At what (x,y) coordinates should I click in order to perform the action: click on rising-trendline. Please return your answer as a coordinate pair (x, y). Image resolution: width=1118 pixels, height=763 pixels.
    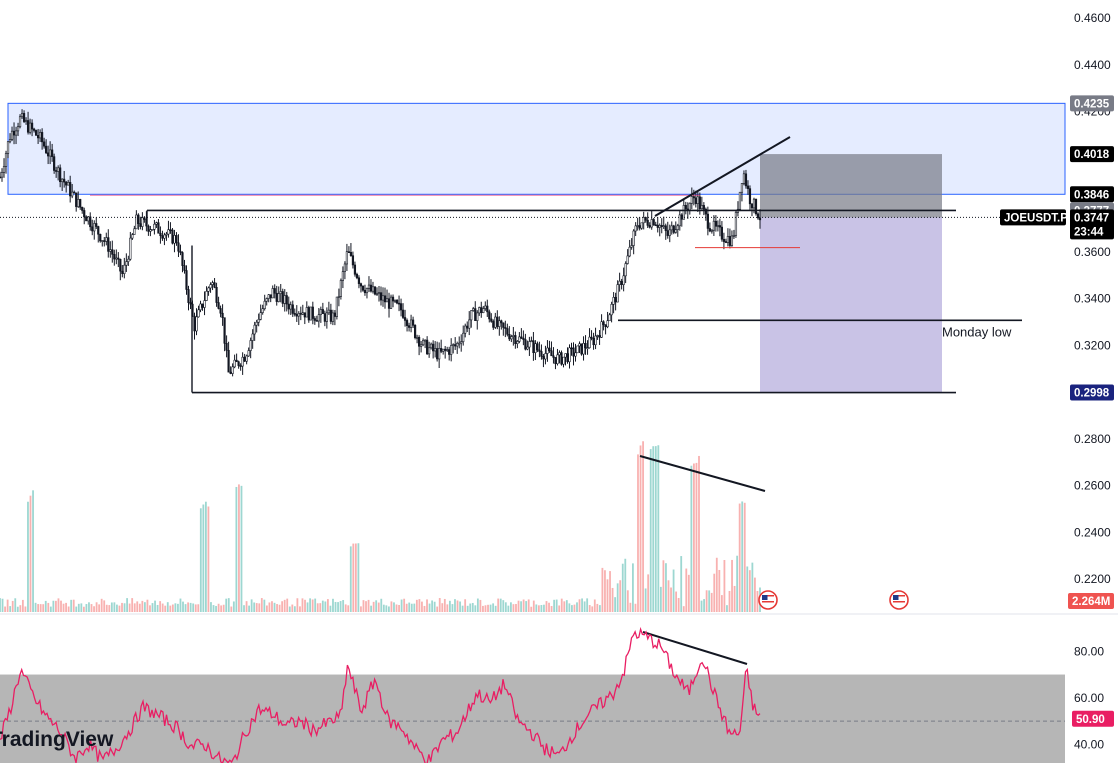
    Looking at the image, I should click on (722, 176).